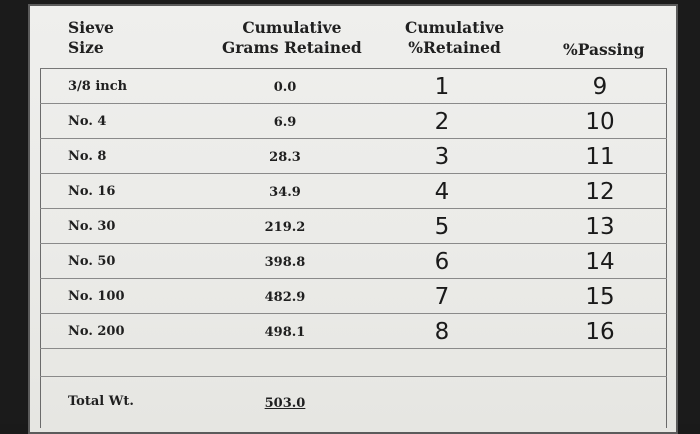  What do you see at coordinates (285, 87) in the screenshot?
I see `grams-retained-cell: 0.0` at bounding box center [285, 87].